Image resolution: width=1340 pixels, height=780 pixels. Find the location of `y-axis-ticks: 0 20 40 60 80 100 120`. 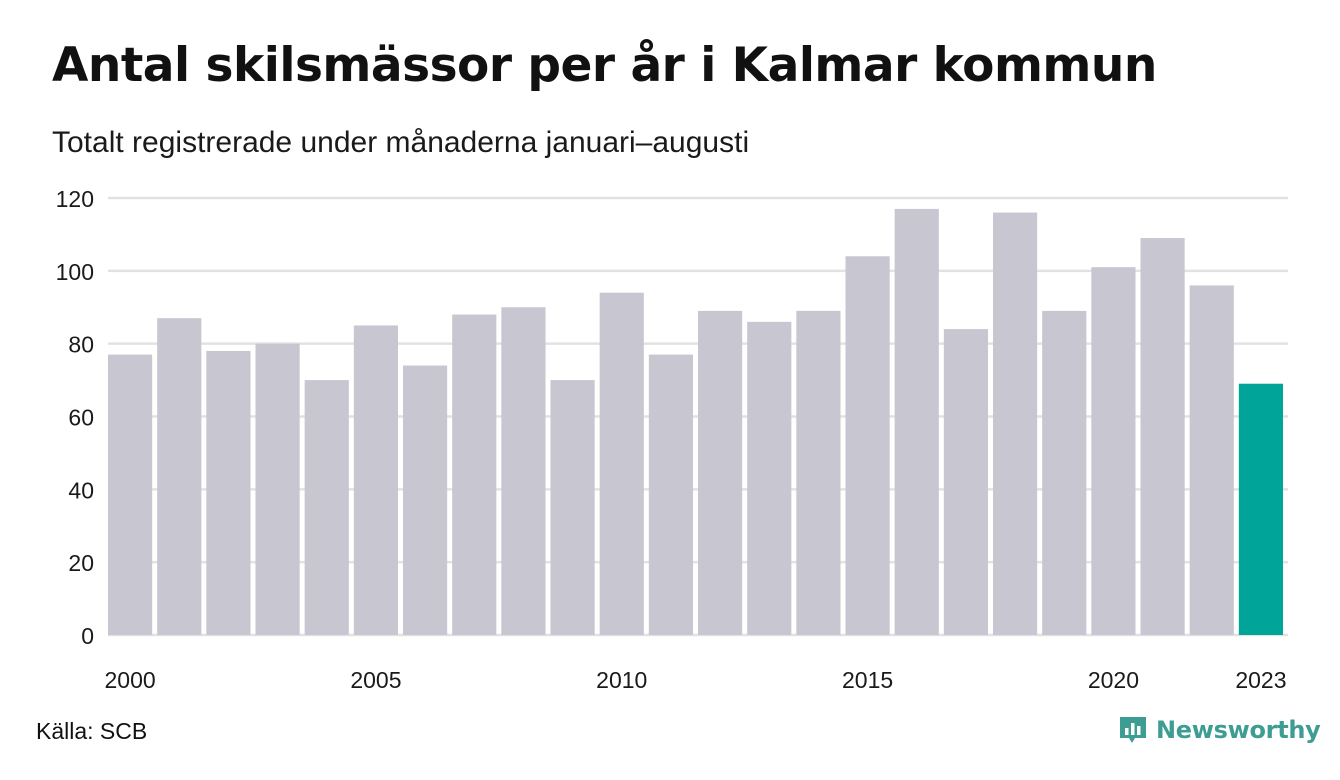

y-axis-ticks: 0 20 40 60 80 100 120 is located at coordinates (75, 417).